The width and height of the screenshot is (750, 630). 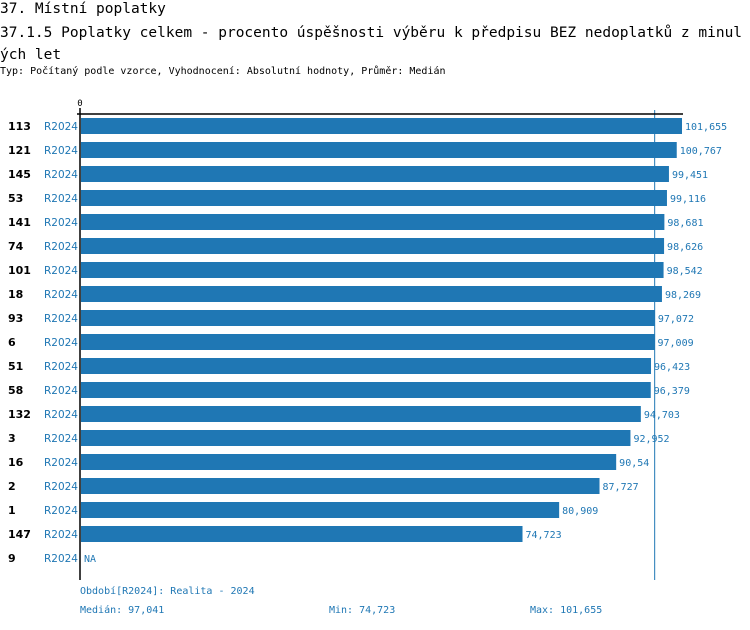 What do you see at coordinates (690, 175) in the screenshot?
I see `data-label: 99,451` at bounding box center [690, 175].